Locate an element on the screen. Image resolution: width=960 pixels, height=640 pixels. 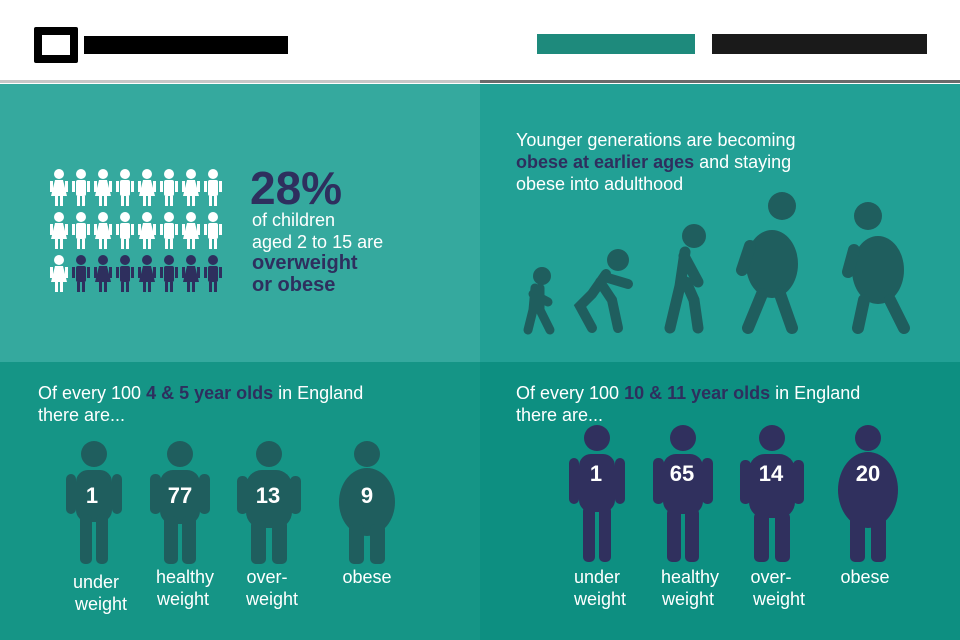
children-icon-grid is located at coordinates (136, 230).